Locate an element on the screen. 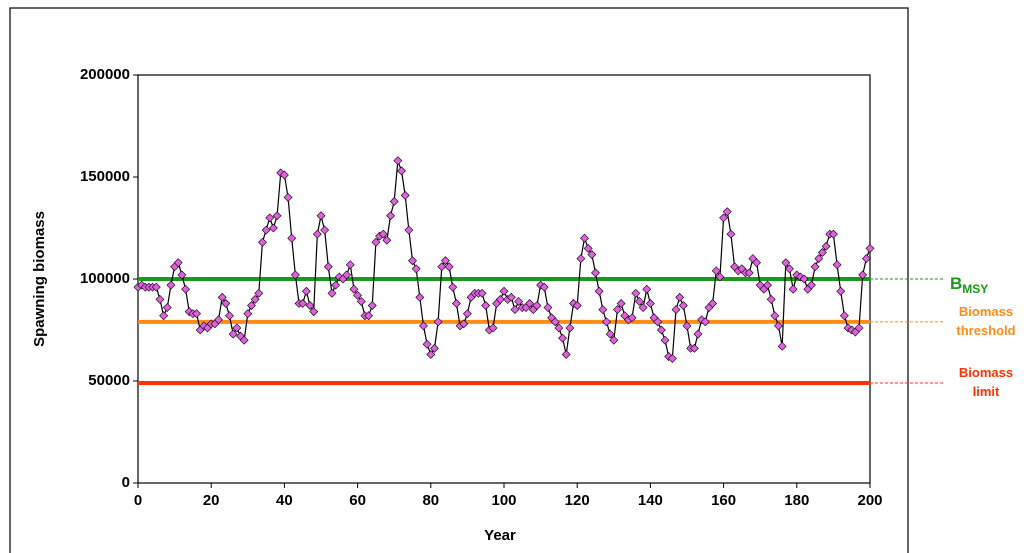 The width and height of the screenshot is (1030, 553). reference-label-line: threshold is located at coordinates (985, 330).